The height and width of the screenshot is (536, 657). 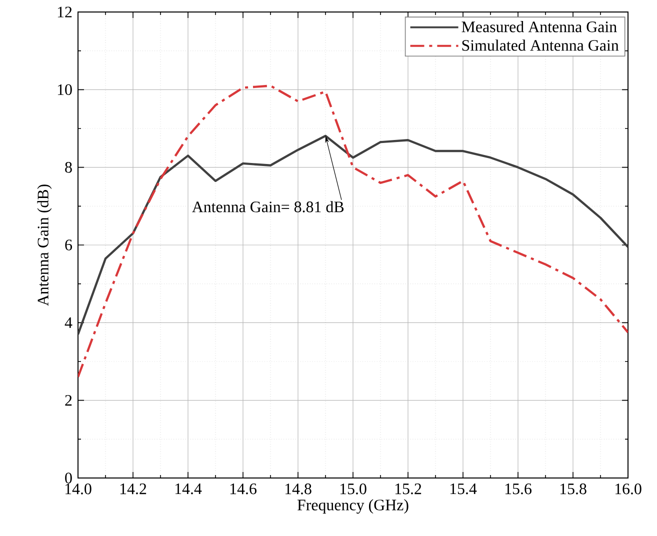 I want to click on y-tick-label: 12, so click(x=65, y=12).